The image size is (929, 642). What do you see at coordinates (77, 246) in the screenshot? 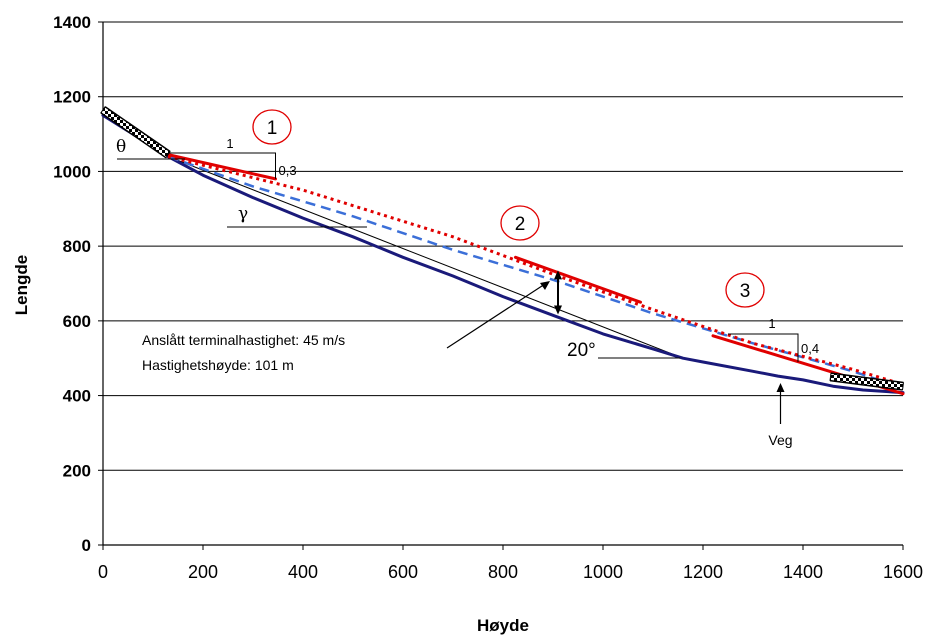
I see `y-tick-label-800: 800` at bounding box center [77, 246].